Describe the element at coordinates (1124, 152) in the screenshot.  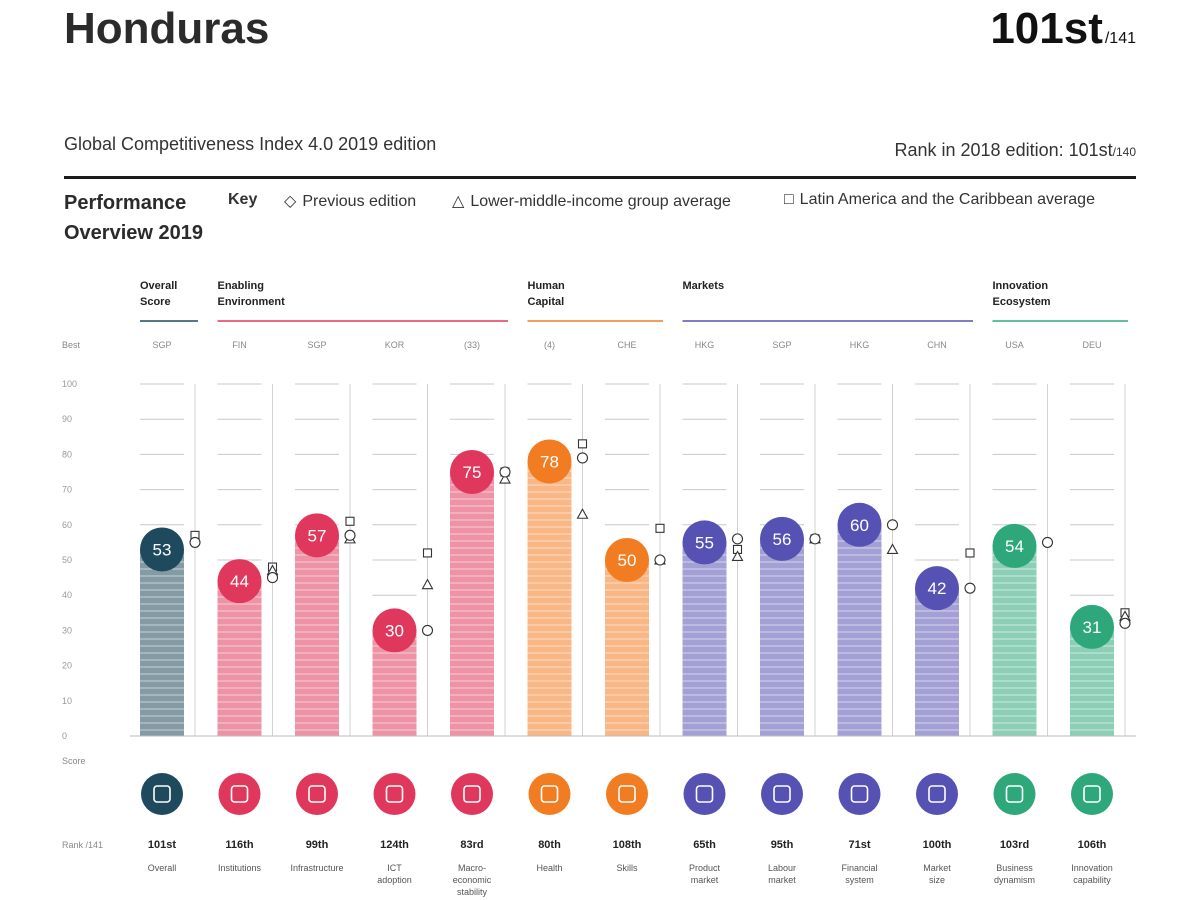
I see `rank-2018-total: /140` at that location.